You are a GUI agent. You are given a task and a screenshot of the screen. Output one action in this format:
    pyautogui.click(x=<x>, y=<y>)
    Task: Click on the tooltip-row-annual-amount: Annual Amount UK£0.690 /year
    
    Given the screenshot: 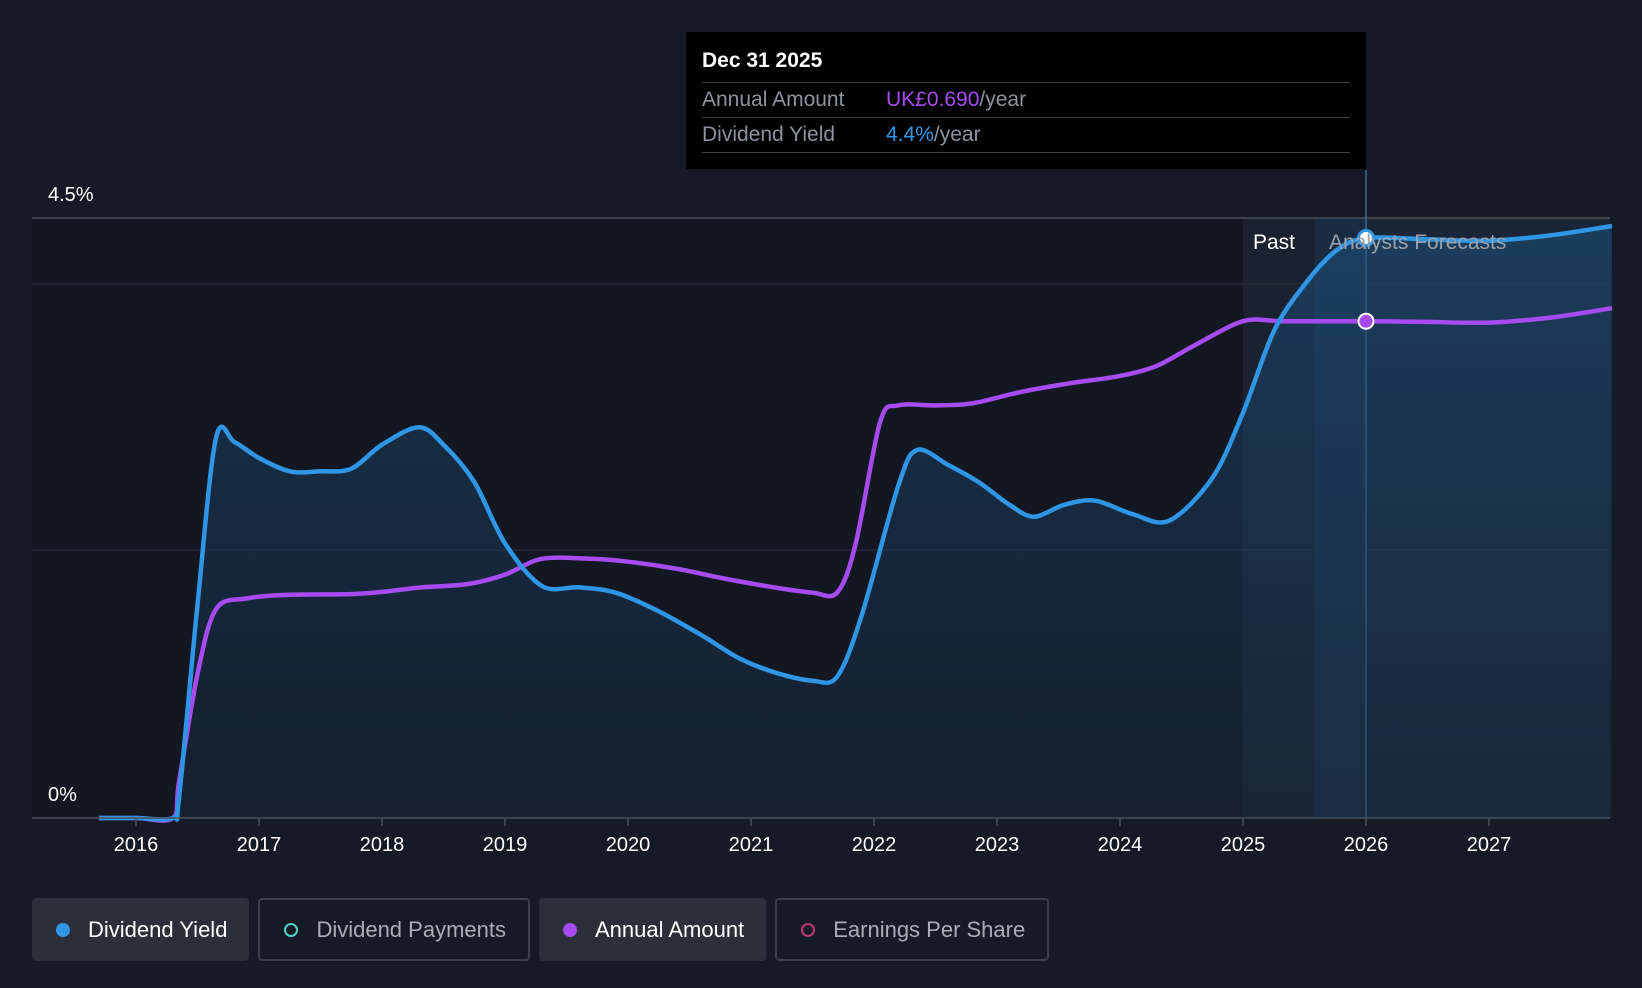 What is the action you would take?
    pyautogui.click(x=1026, y=100)
    